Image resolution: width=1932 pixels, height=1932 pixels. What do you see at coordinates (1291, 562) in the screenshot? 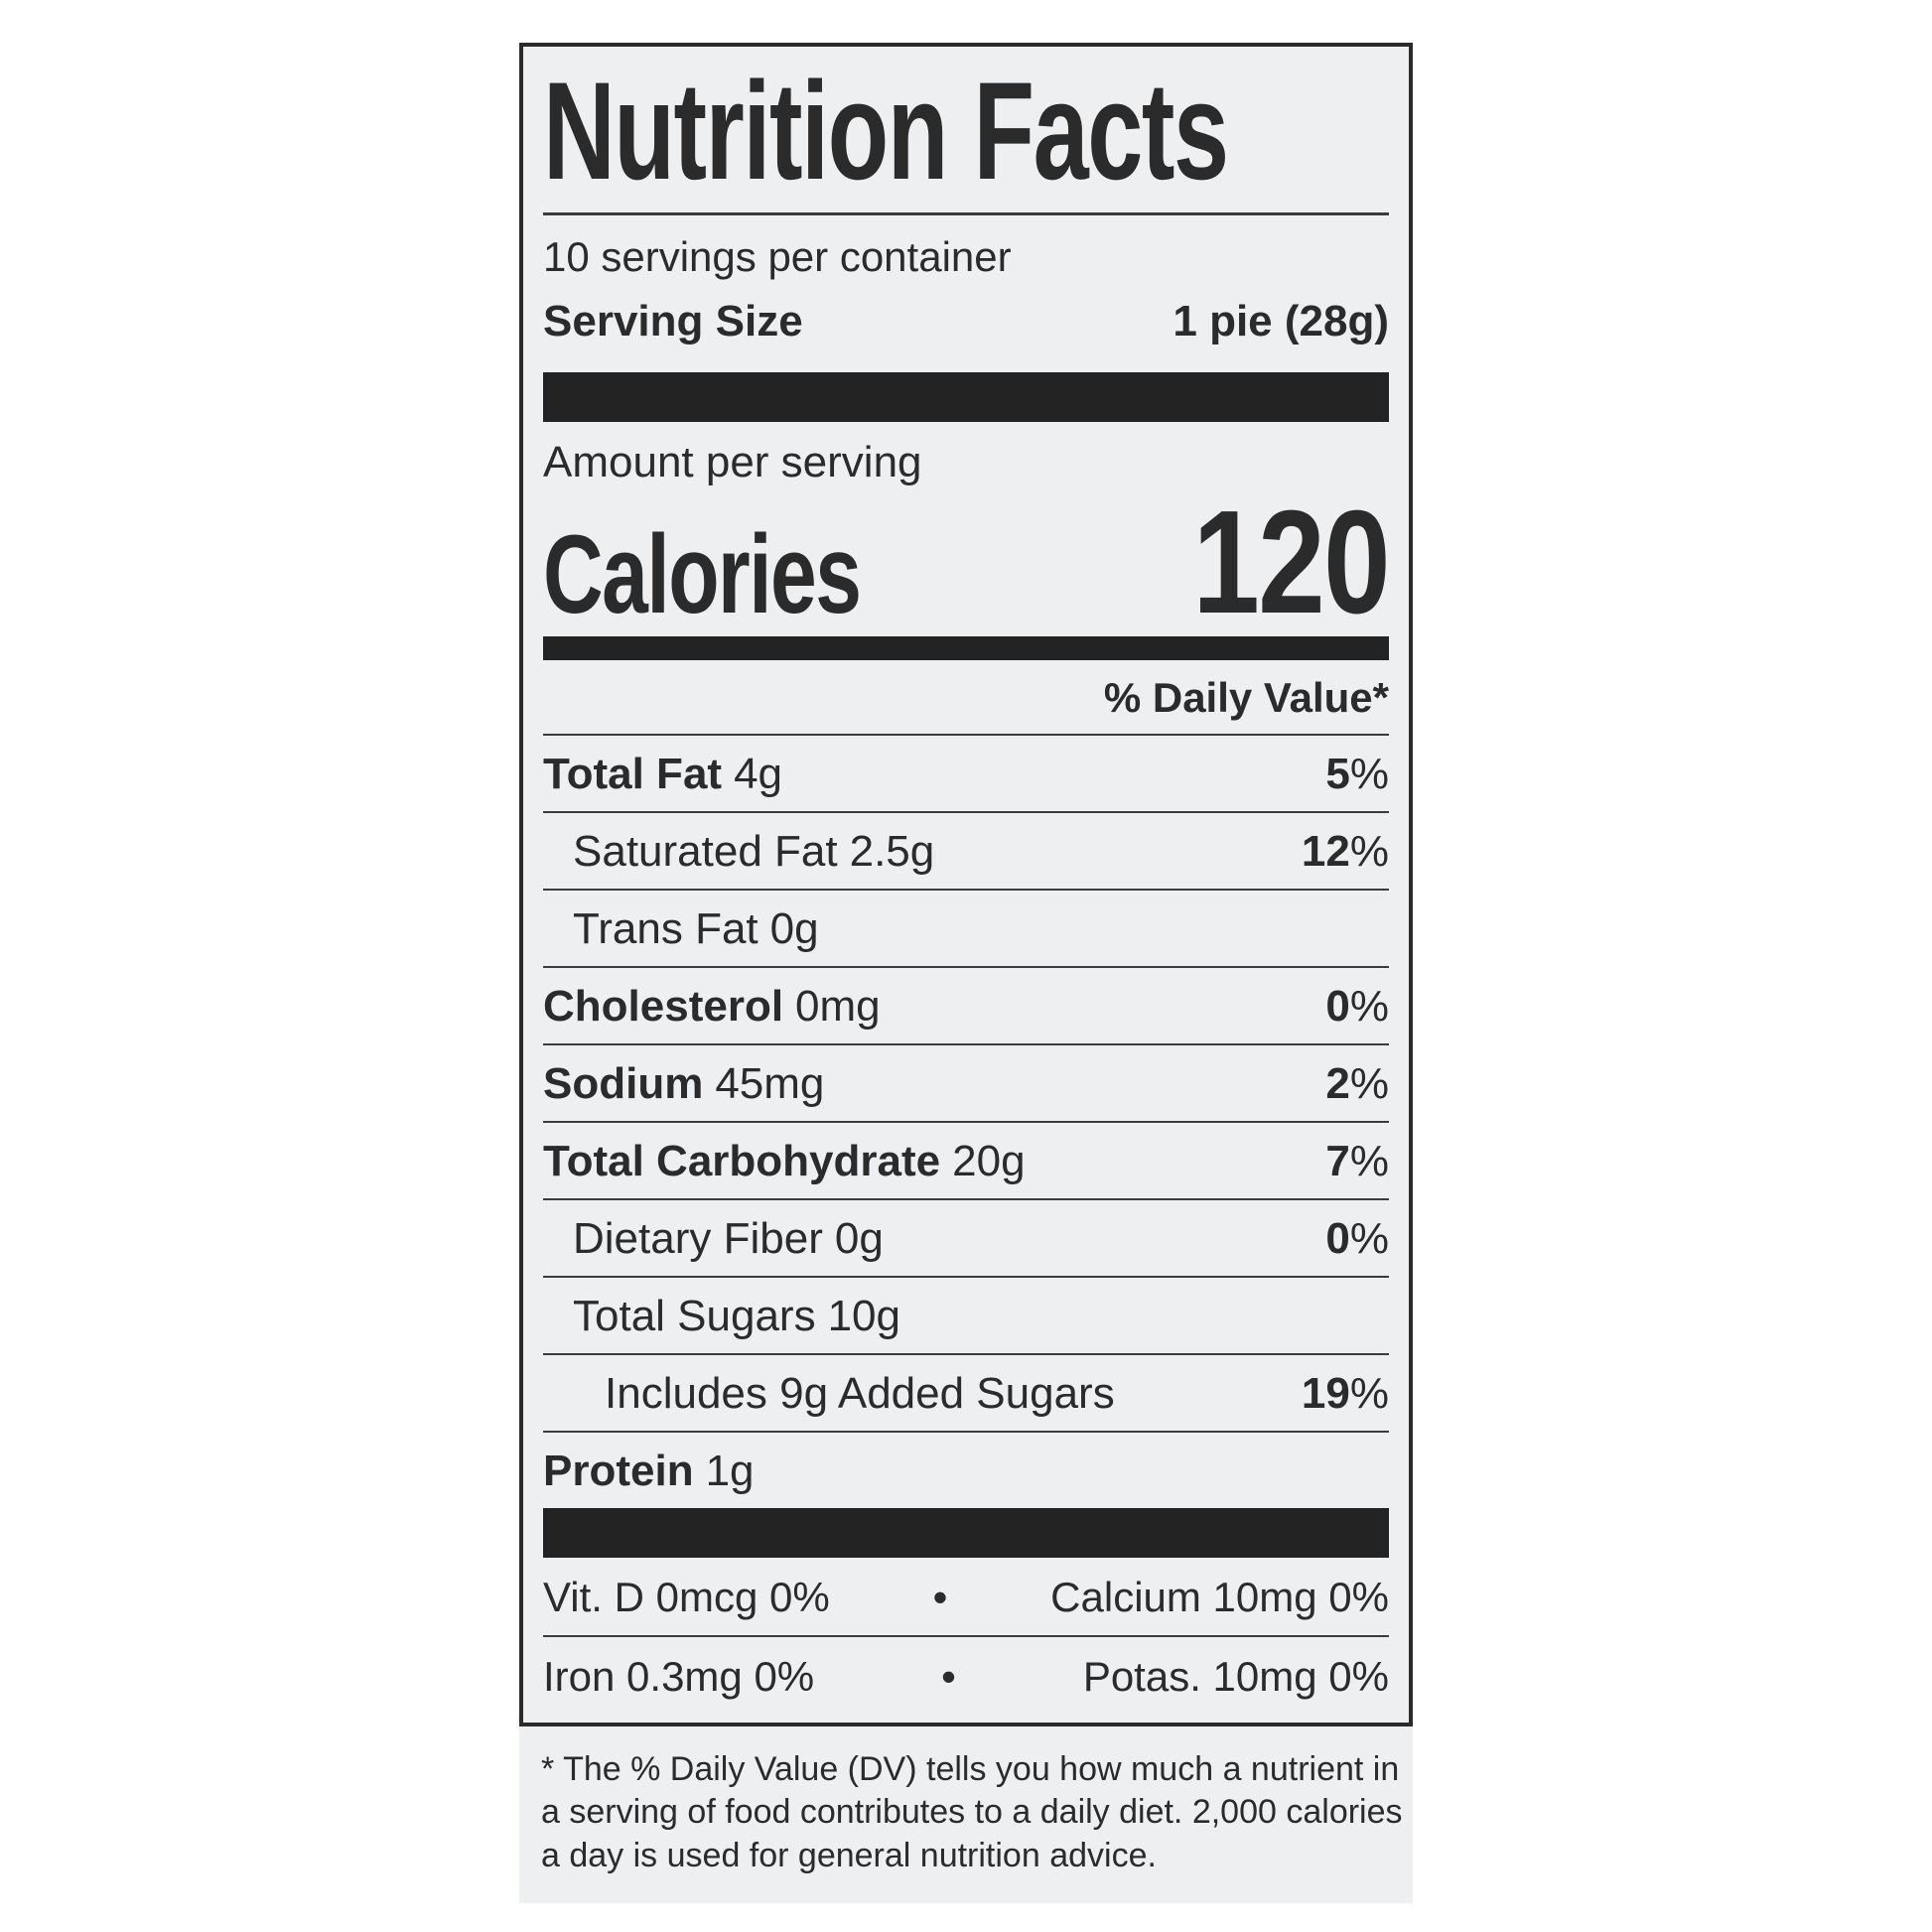
I see `calories-value: 120` at bounding box center [1291, 562].